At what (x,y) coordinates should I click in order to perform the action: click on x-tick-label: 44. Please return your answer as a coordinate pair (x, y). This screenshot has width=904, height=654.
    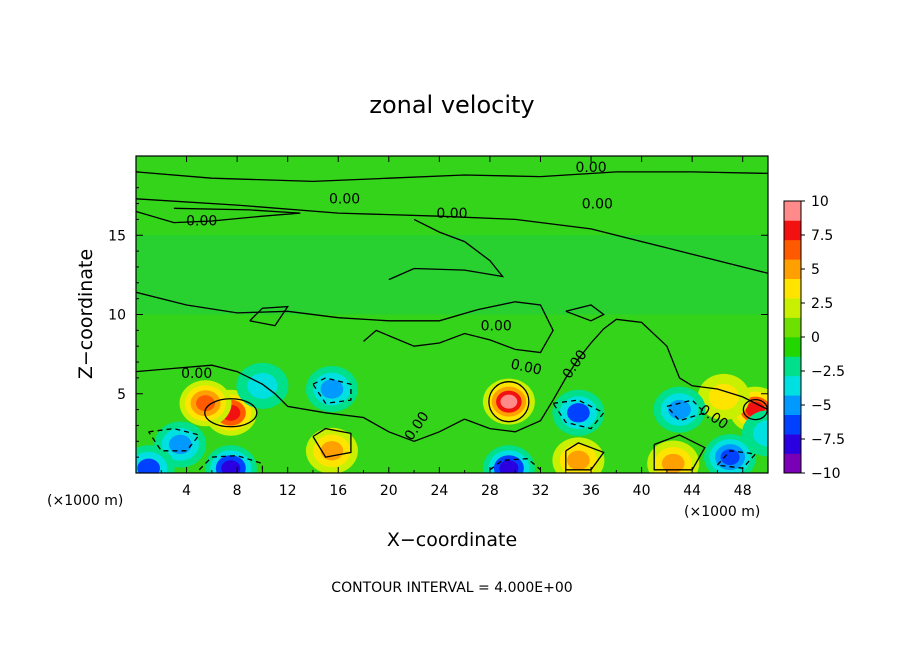
    Looking at the image, I should click on (692, 491).